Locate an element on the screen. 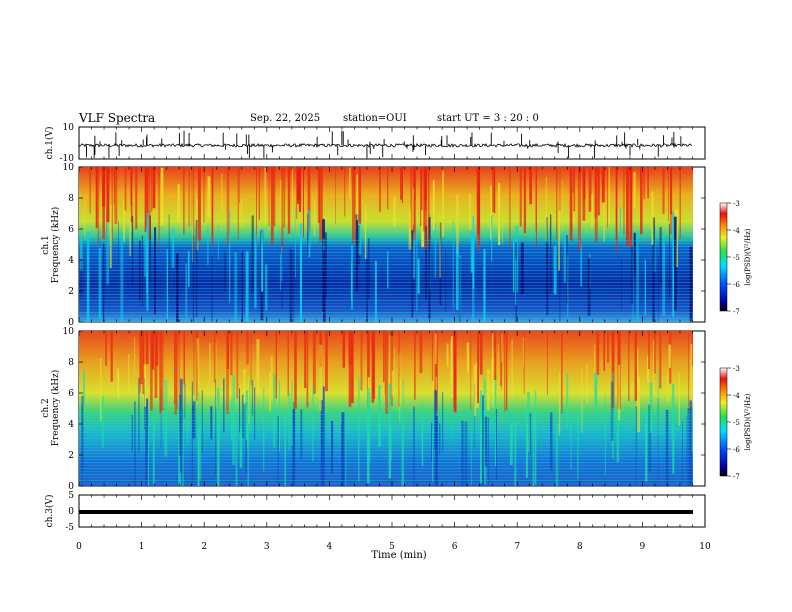  x-tick-label: 2 is located at coordinates (204, 547).